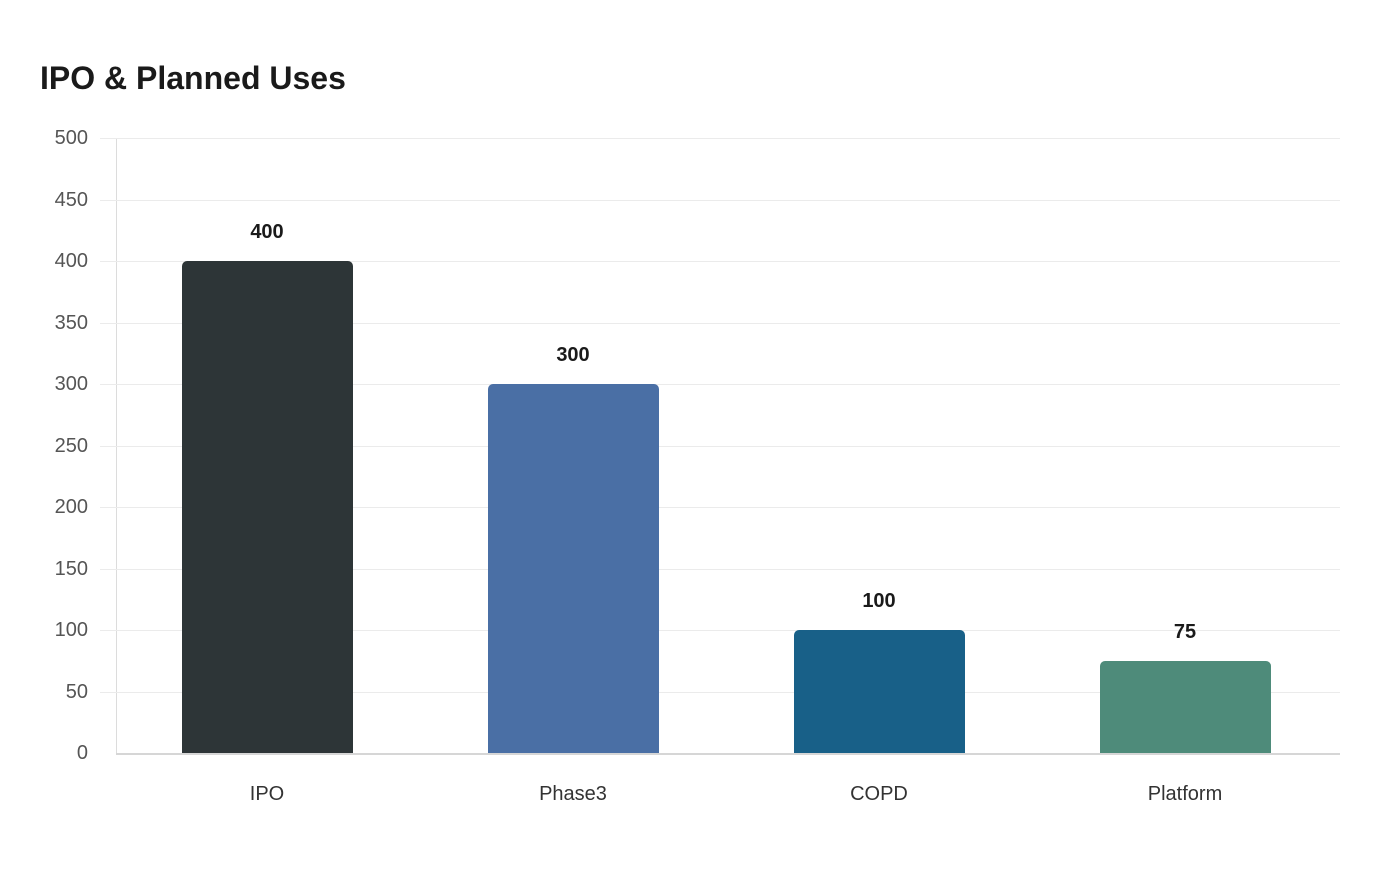  I want to click on x-tick-label: IPO, so click(267, 794).